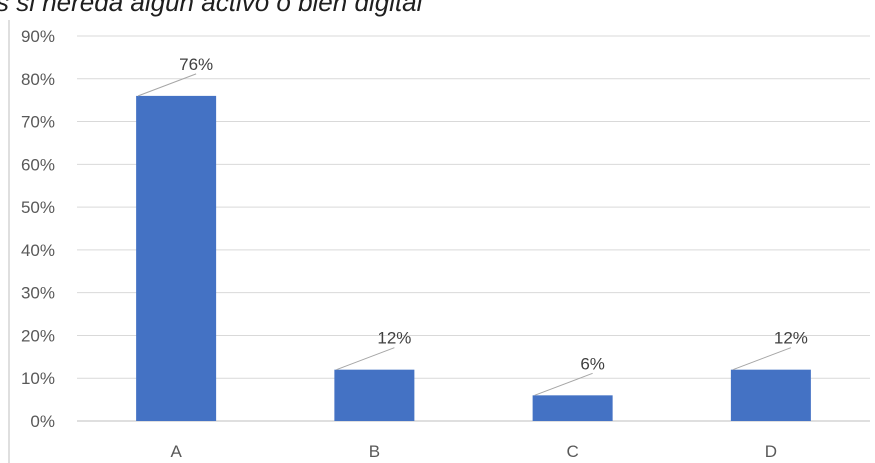  What do you see at coordinates (38, 79) in the screenshot?
I see `y-tick-label: 80%` at bounding box center [38, 79].